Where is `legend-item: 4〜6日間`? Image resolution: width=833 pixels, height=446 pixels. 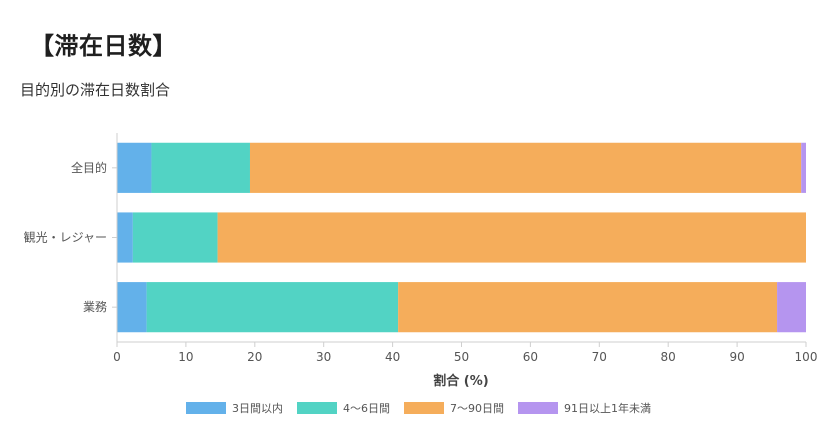 legend-item: 4〜6日間 is located at coordinates (343, 408).